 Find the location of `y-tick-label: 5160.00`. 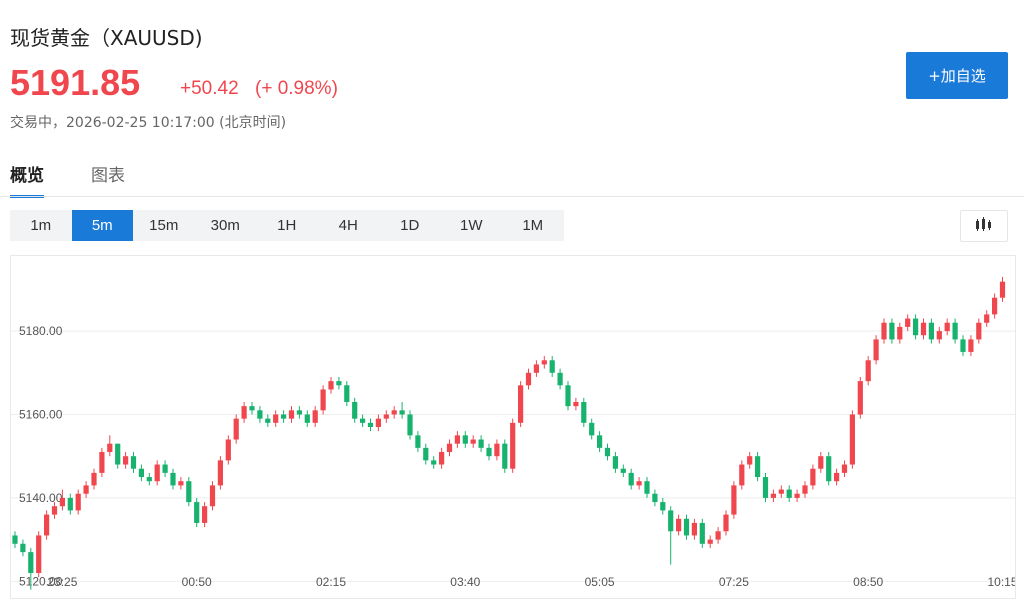

y-tick-label: 5160.00 is located at coordinates (41, 414).